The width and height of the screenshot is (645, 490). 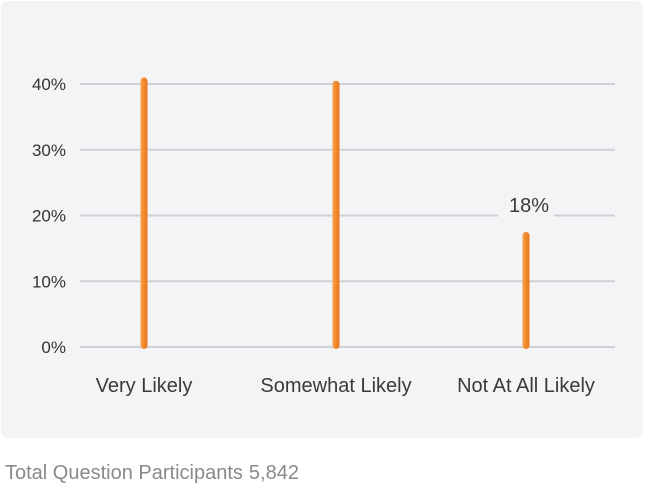 What do you see at coordinates (526, 386) in the screenshot?
I see `category-label: Not At All Likely` at bounding box center [526, 386].